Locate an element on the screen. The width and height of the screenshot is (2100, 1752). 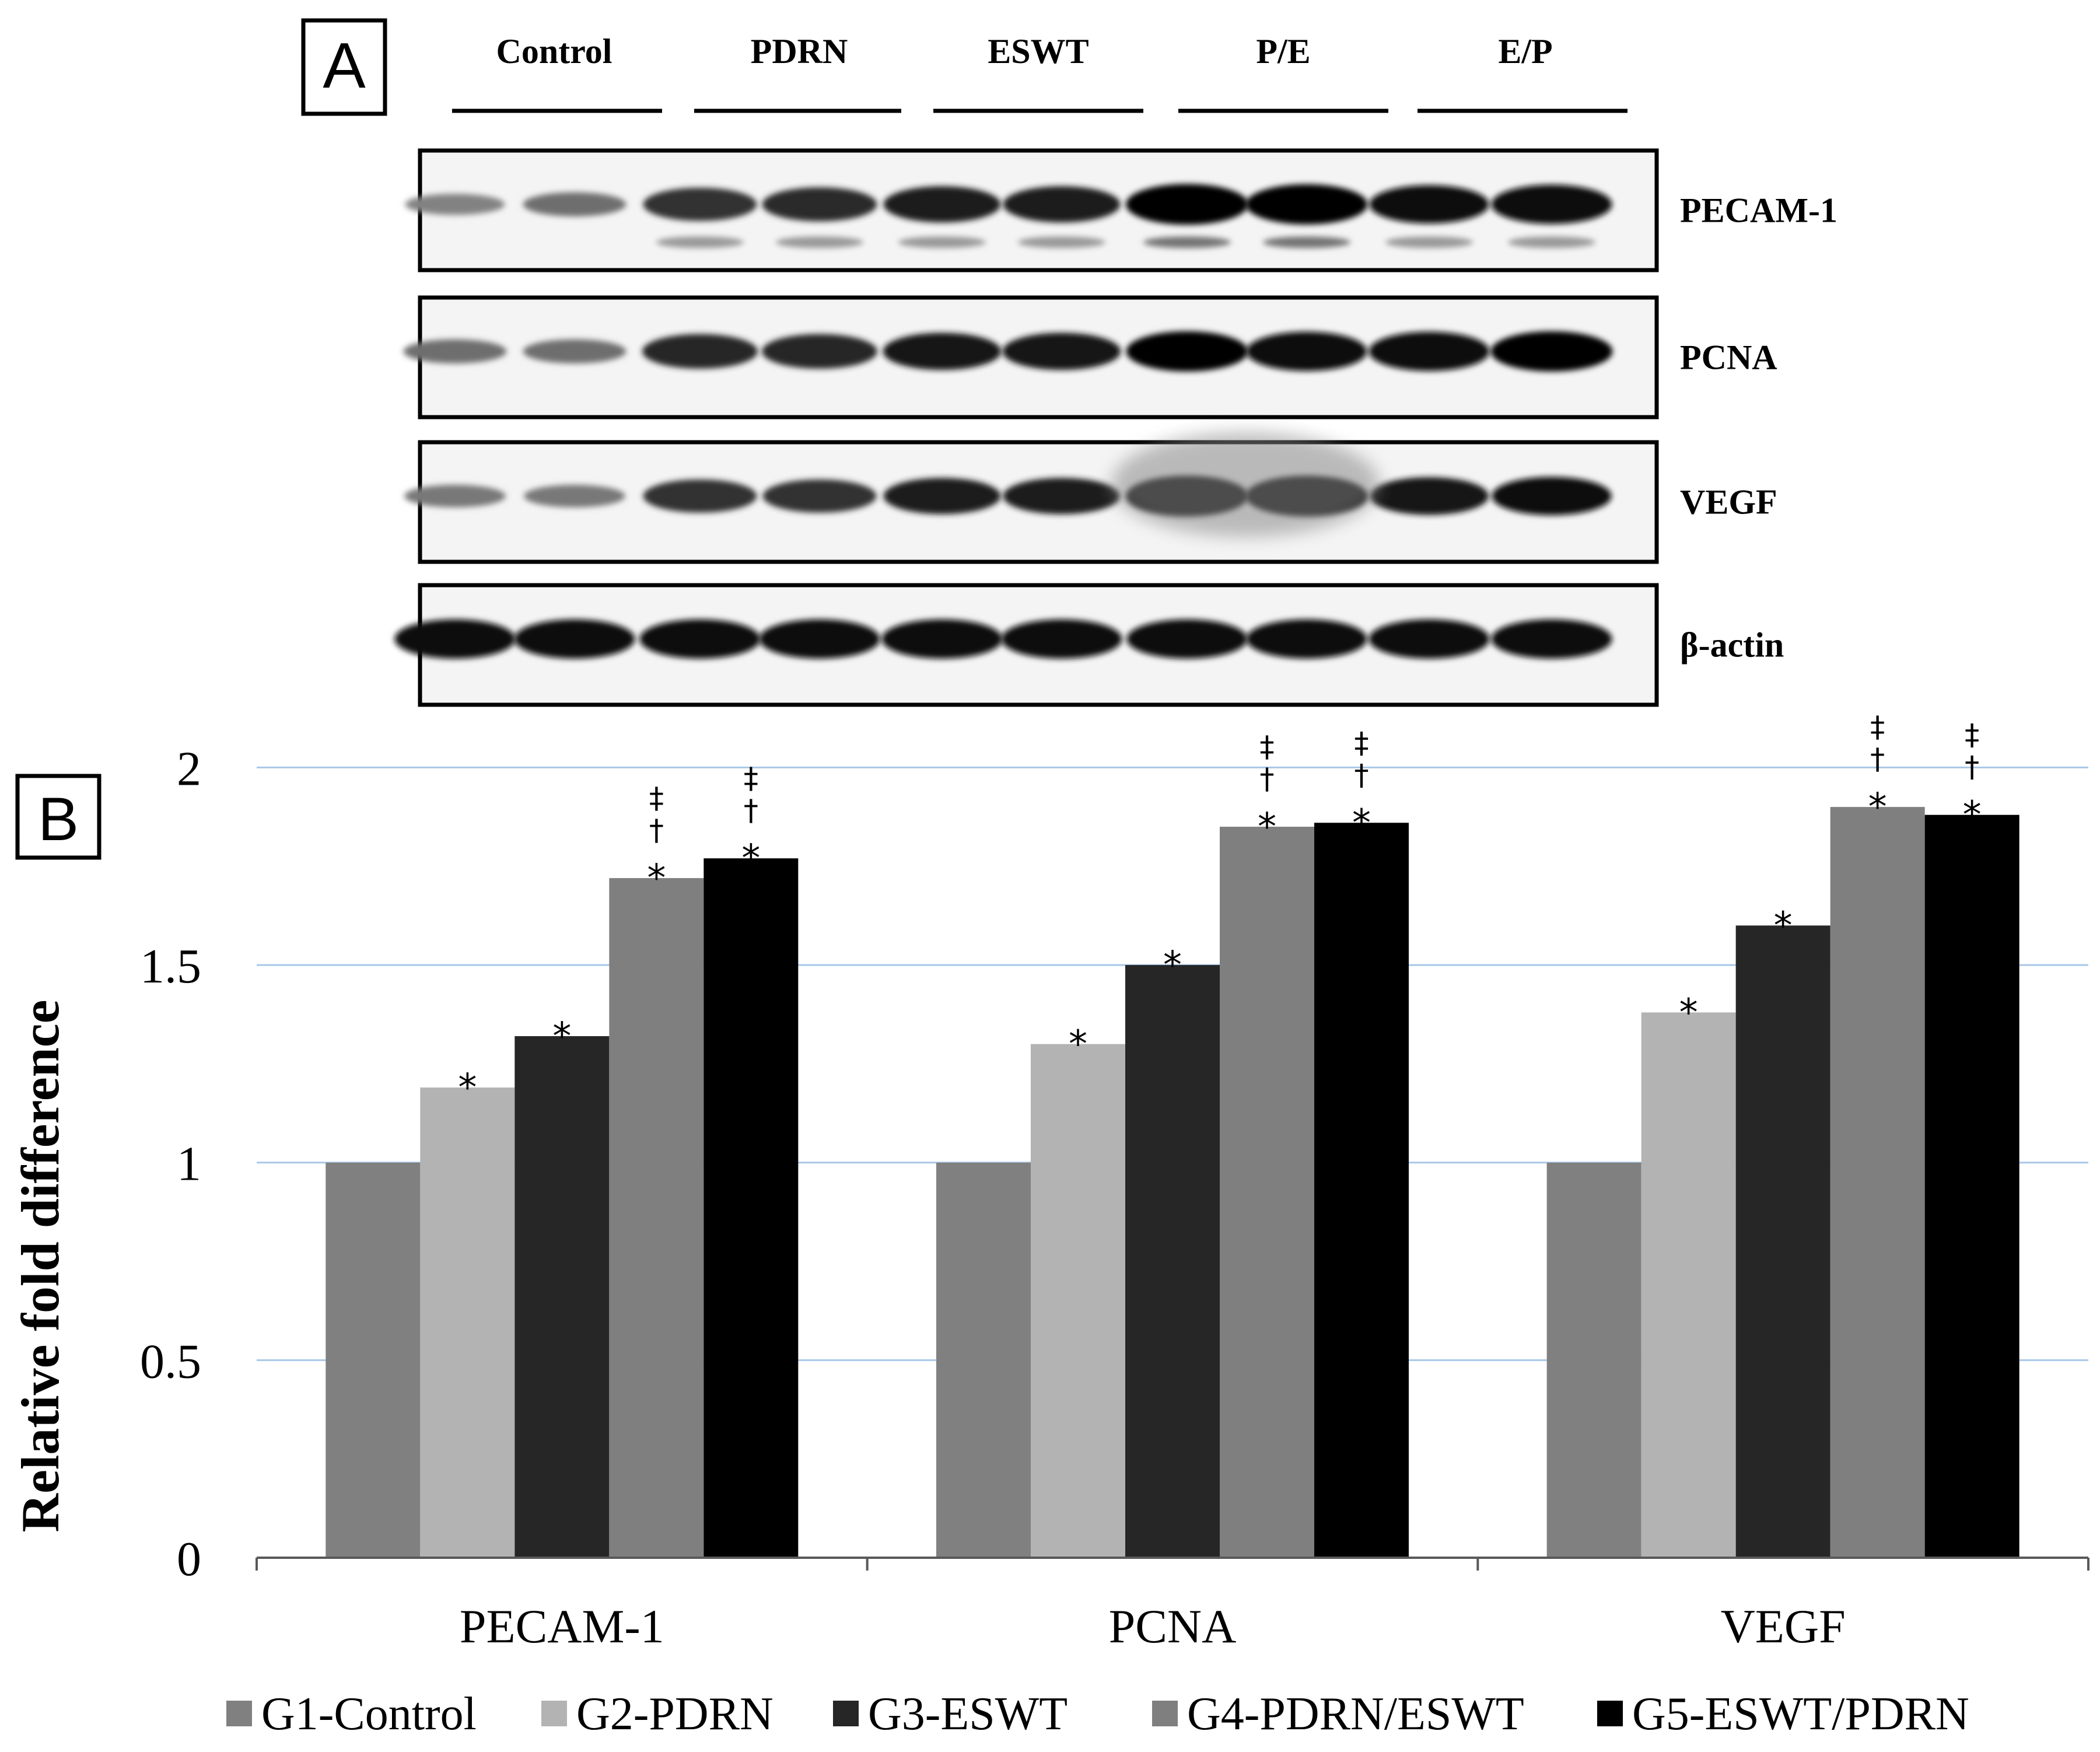
bar-g2-pdrn-pcna is located at coordinates (1078, 1301).